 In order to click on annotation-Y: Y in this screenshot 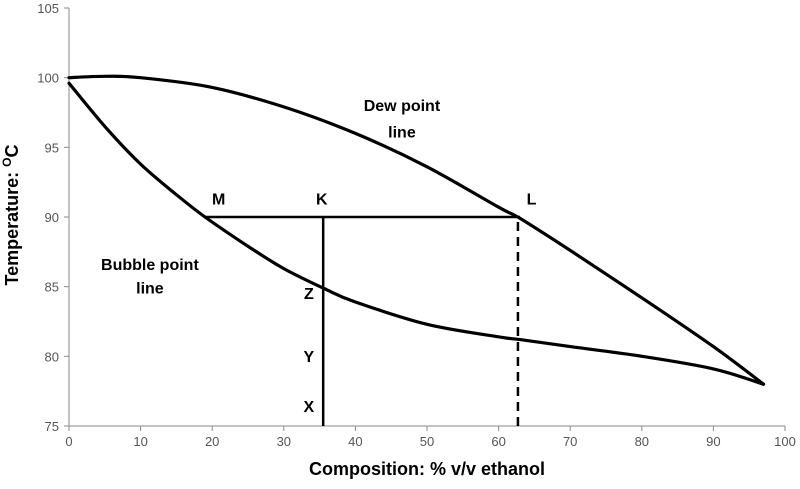, I will do `click(309, 357)`.